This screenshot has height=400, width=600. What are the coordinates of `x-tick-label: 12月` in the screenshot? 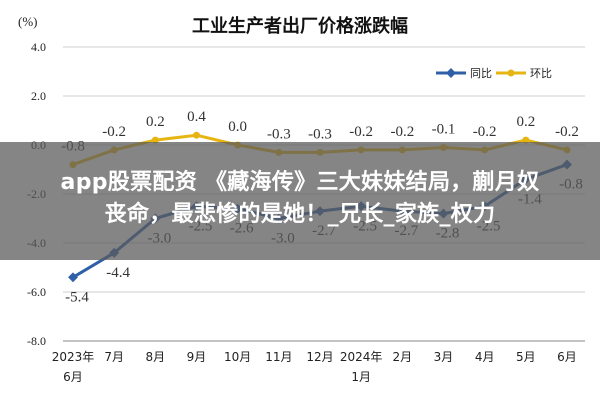 It's located at (319, 357).